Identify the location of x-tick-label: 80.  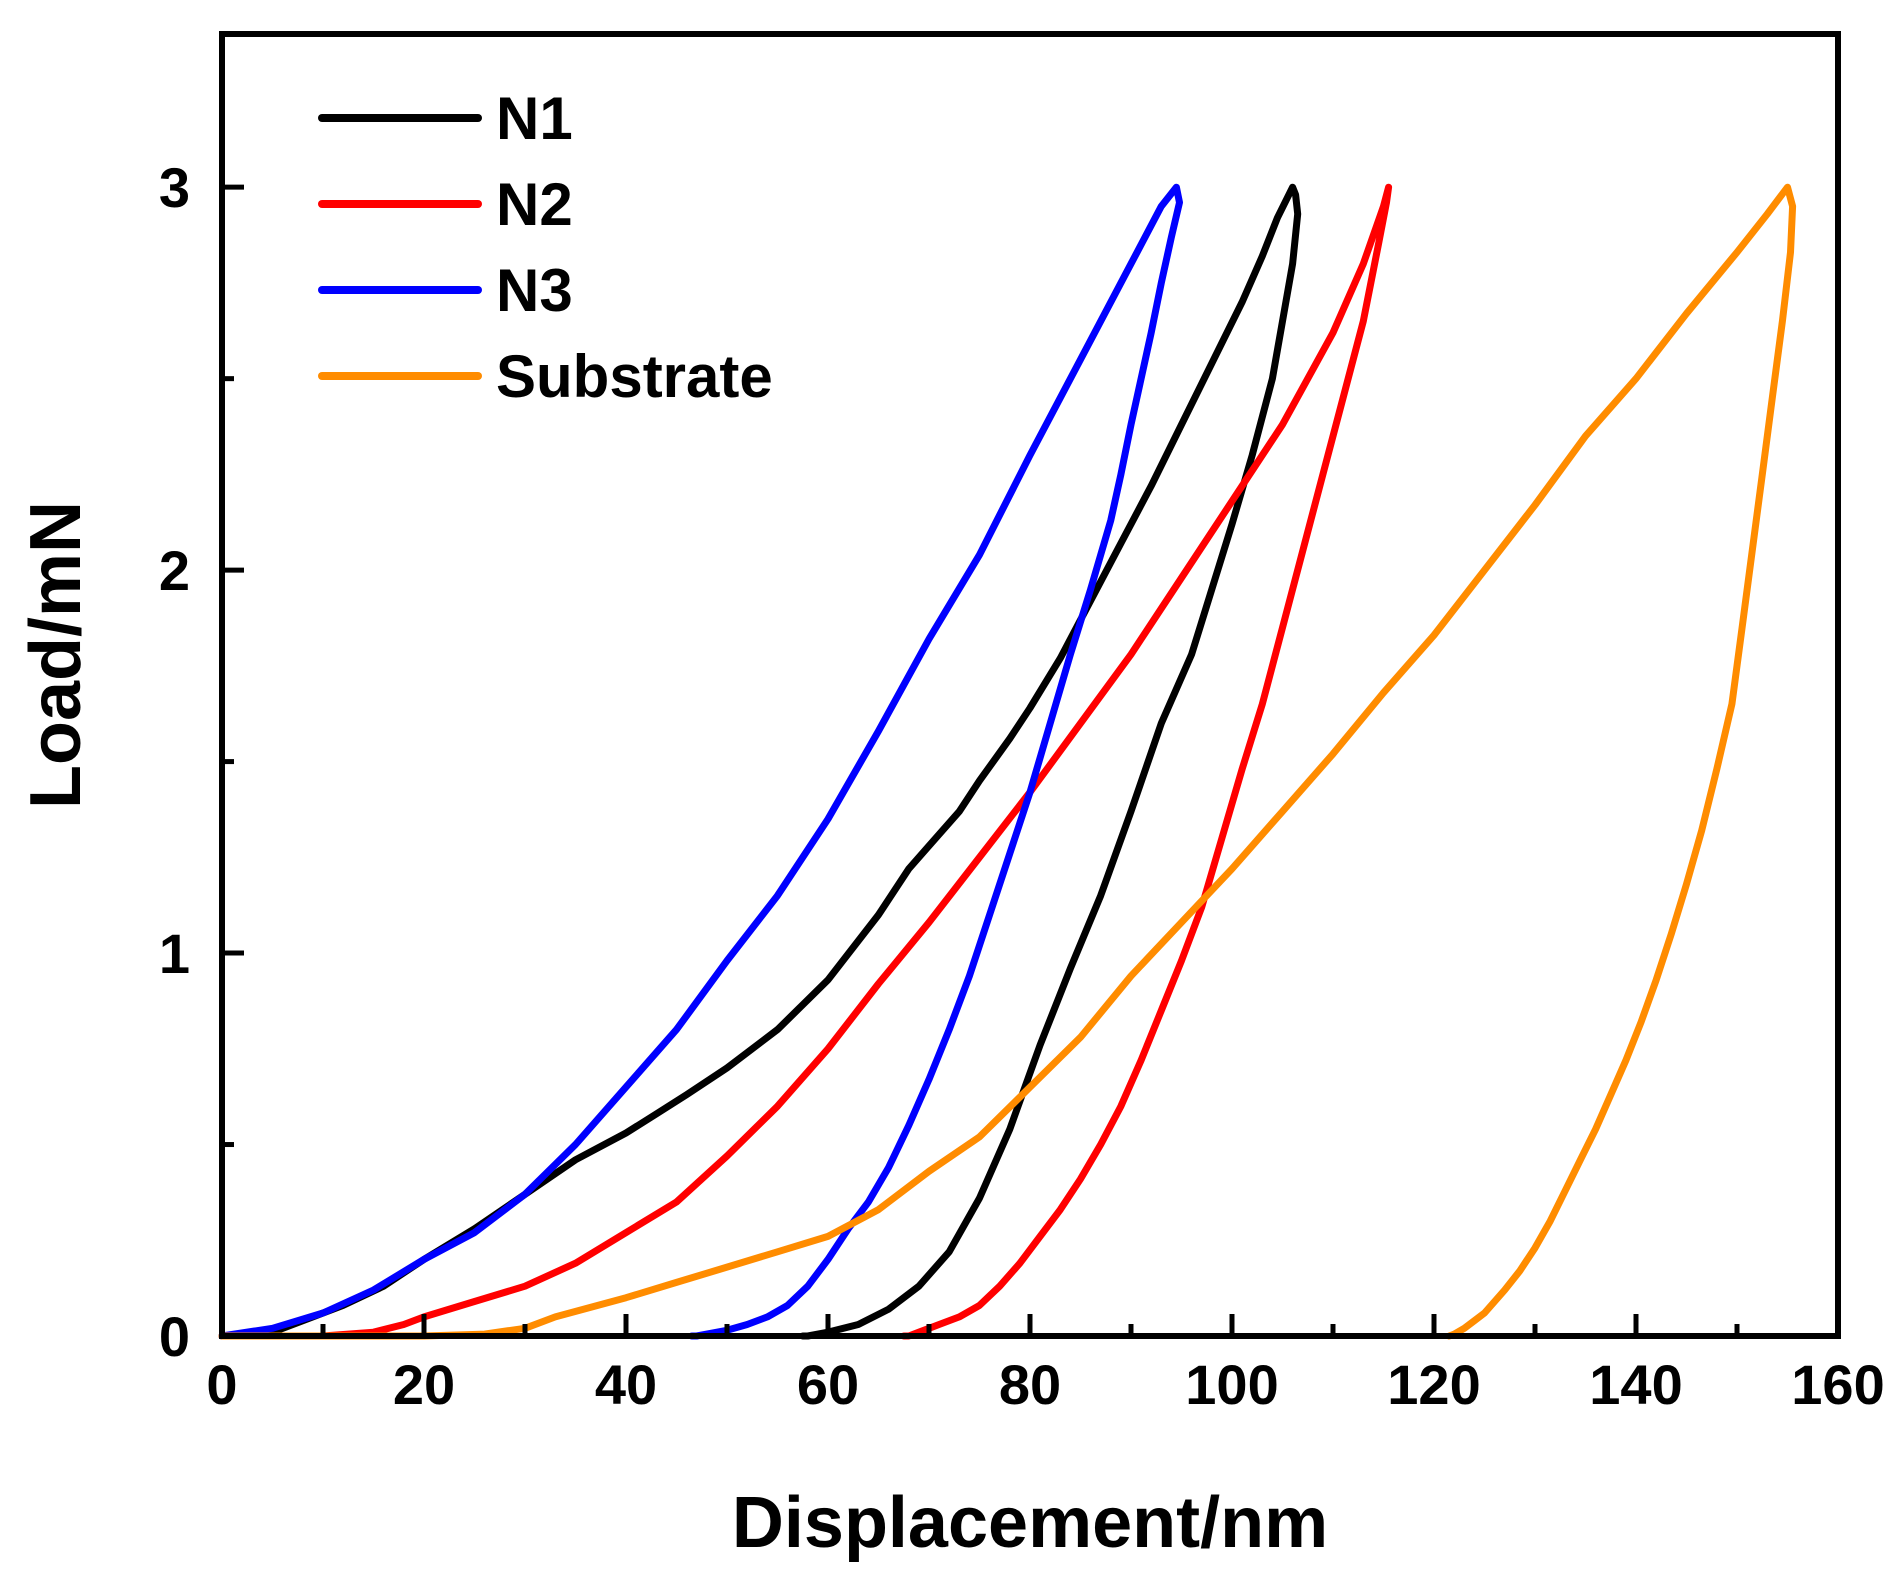
(1030, 1384).